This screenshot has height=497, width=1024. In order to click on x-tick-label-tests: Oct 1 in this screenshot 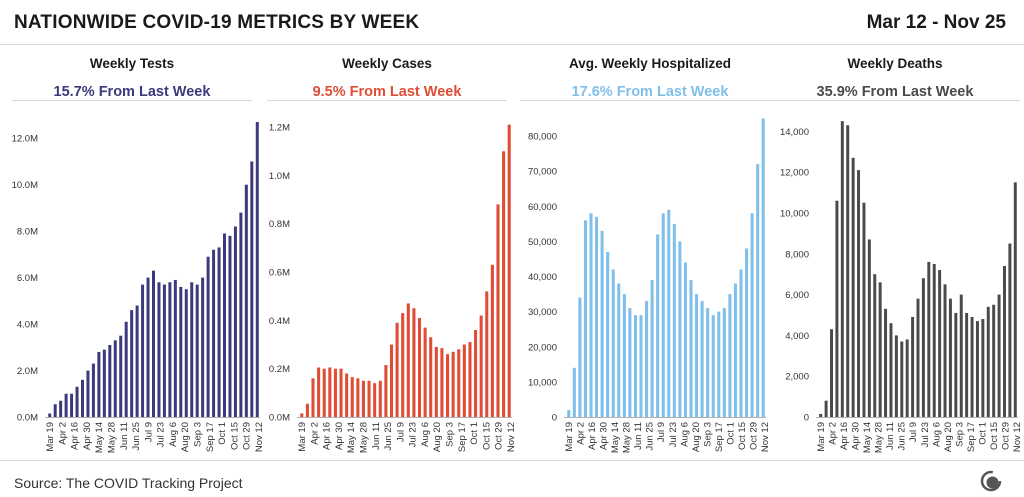, I will do `click(222, 433)`.